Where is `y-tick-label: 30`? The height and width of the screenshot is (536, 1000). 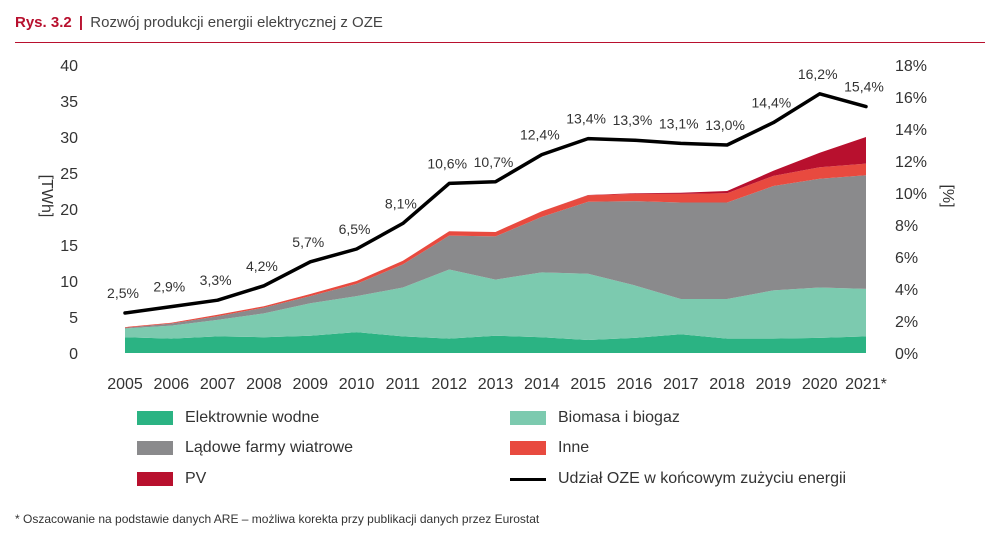
y-tick-label: 30 is located at coordinates (69, 138).